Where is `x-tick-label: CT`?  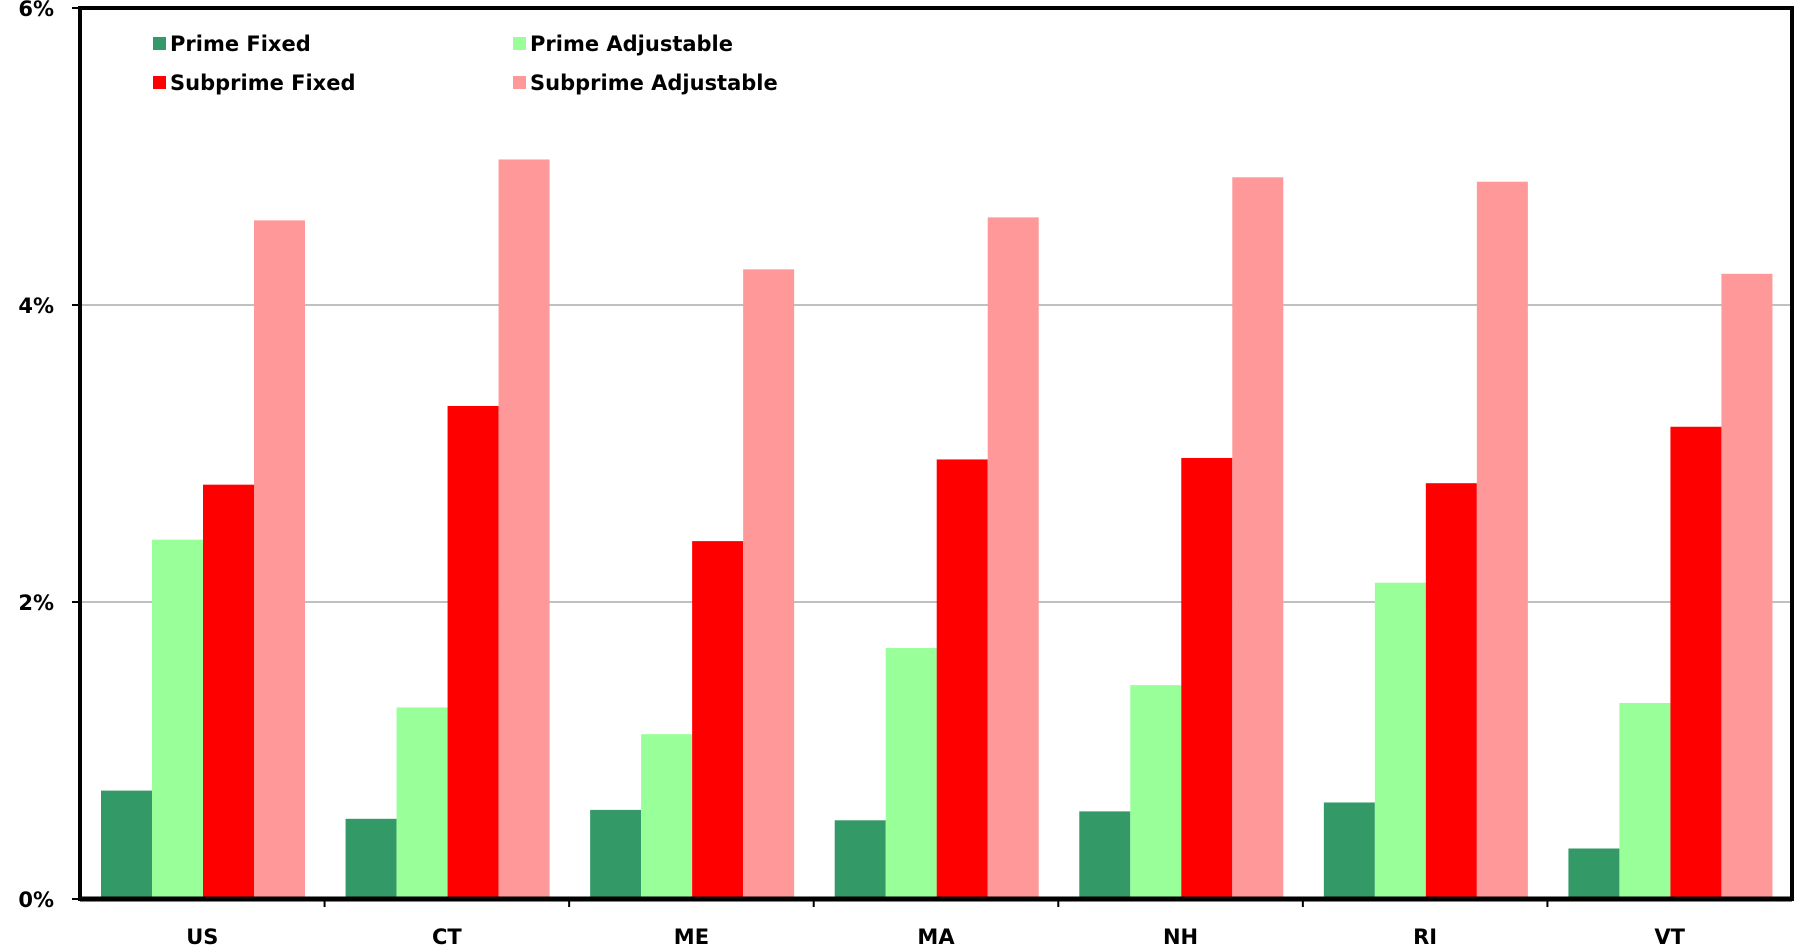
x-tick-label: CT is located at coordinates (447, 937).